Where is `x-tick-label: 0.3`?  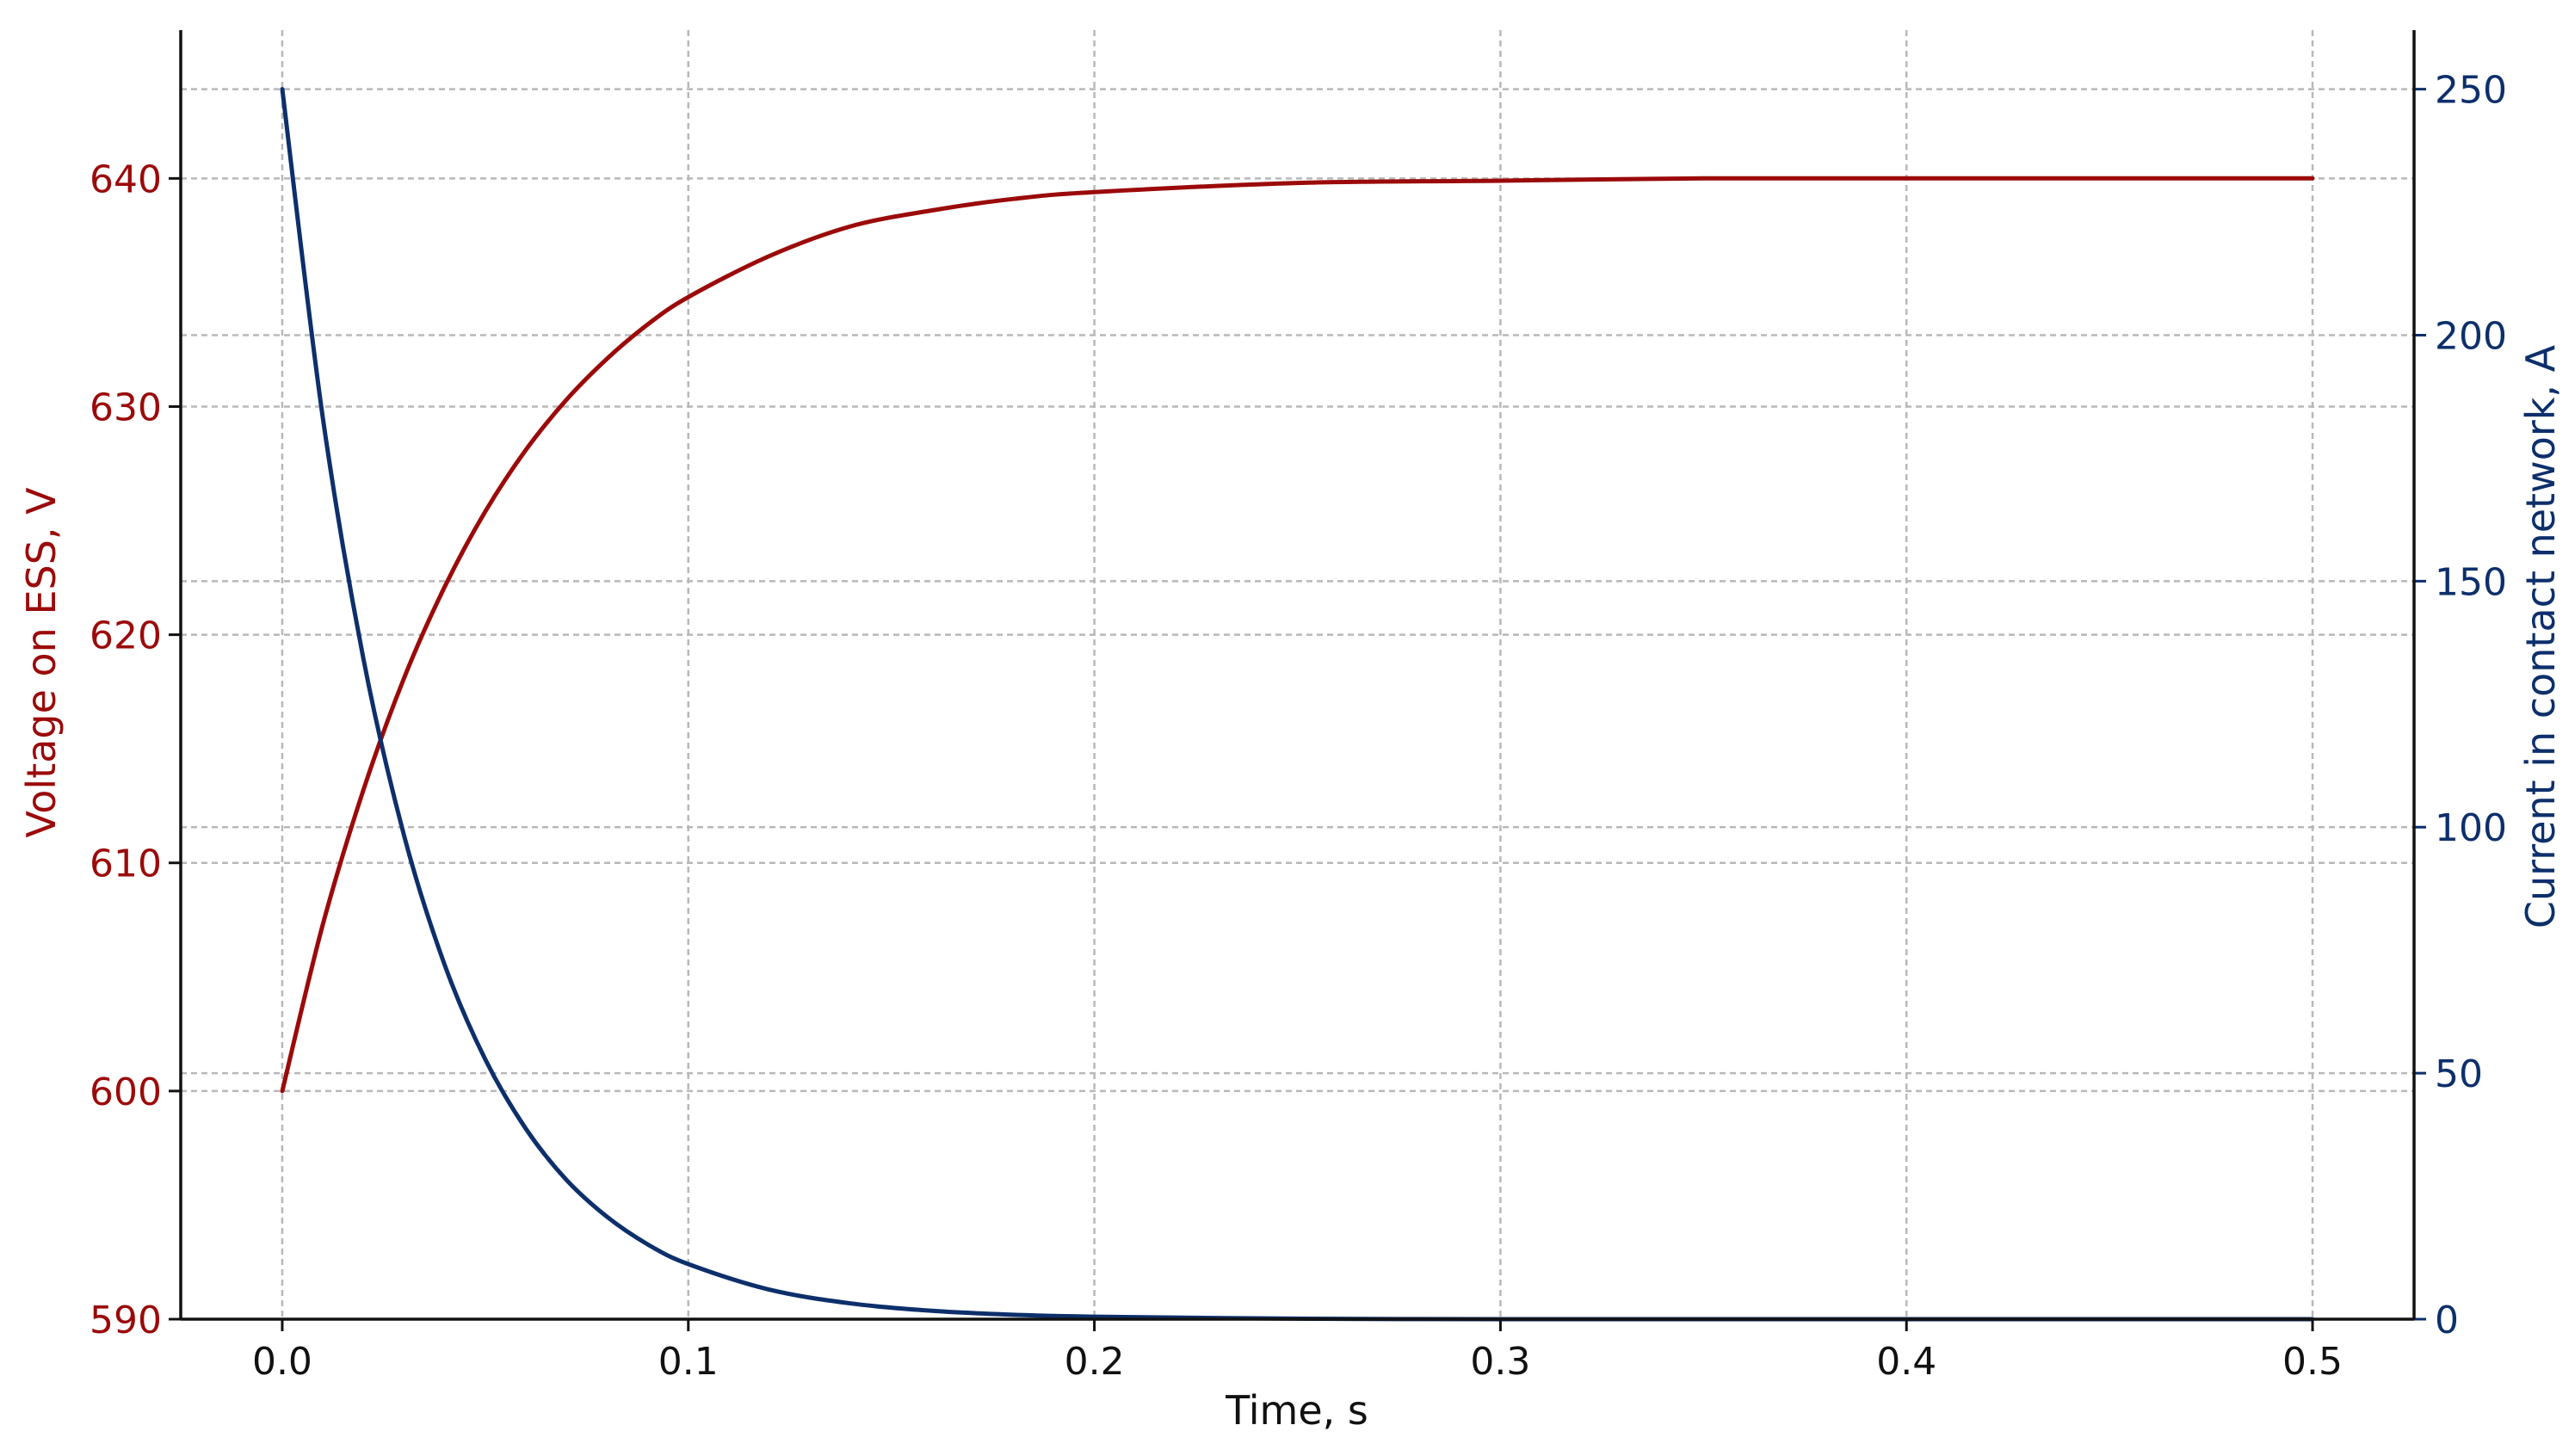 x-tick-label: 0.3 is located at coordinates (1500, 1362).